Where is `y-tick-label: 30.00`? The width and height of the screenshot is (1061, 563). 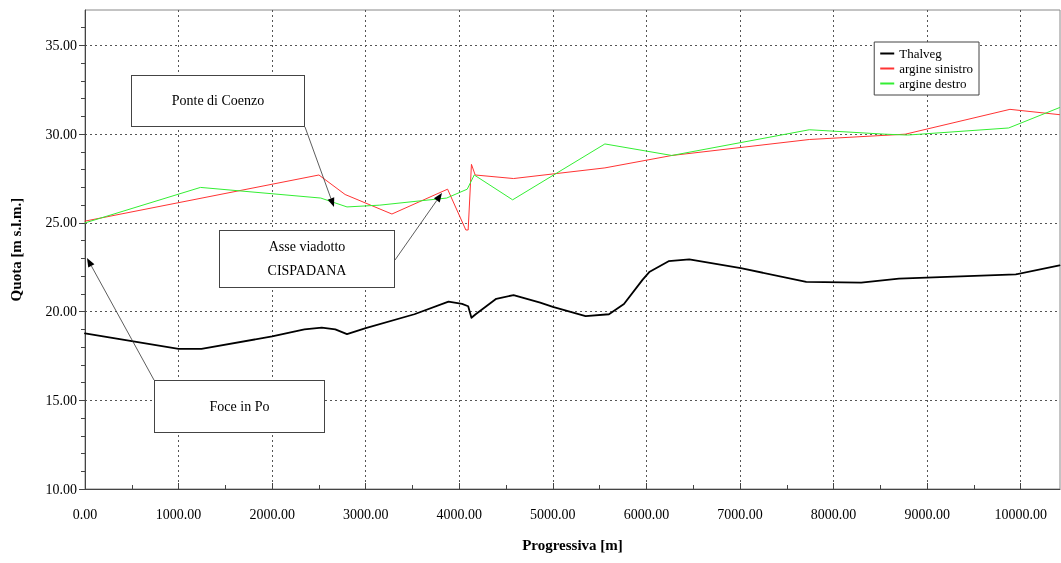 y-tick-label: 30.00 is located at coordinates (61, 134).